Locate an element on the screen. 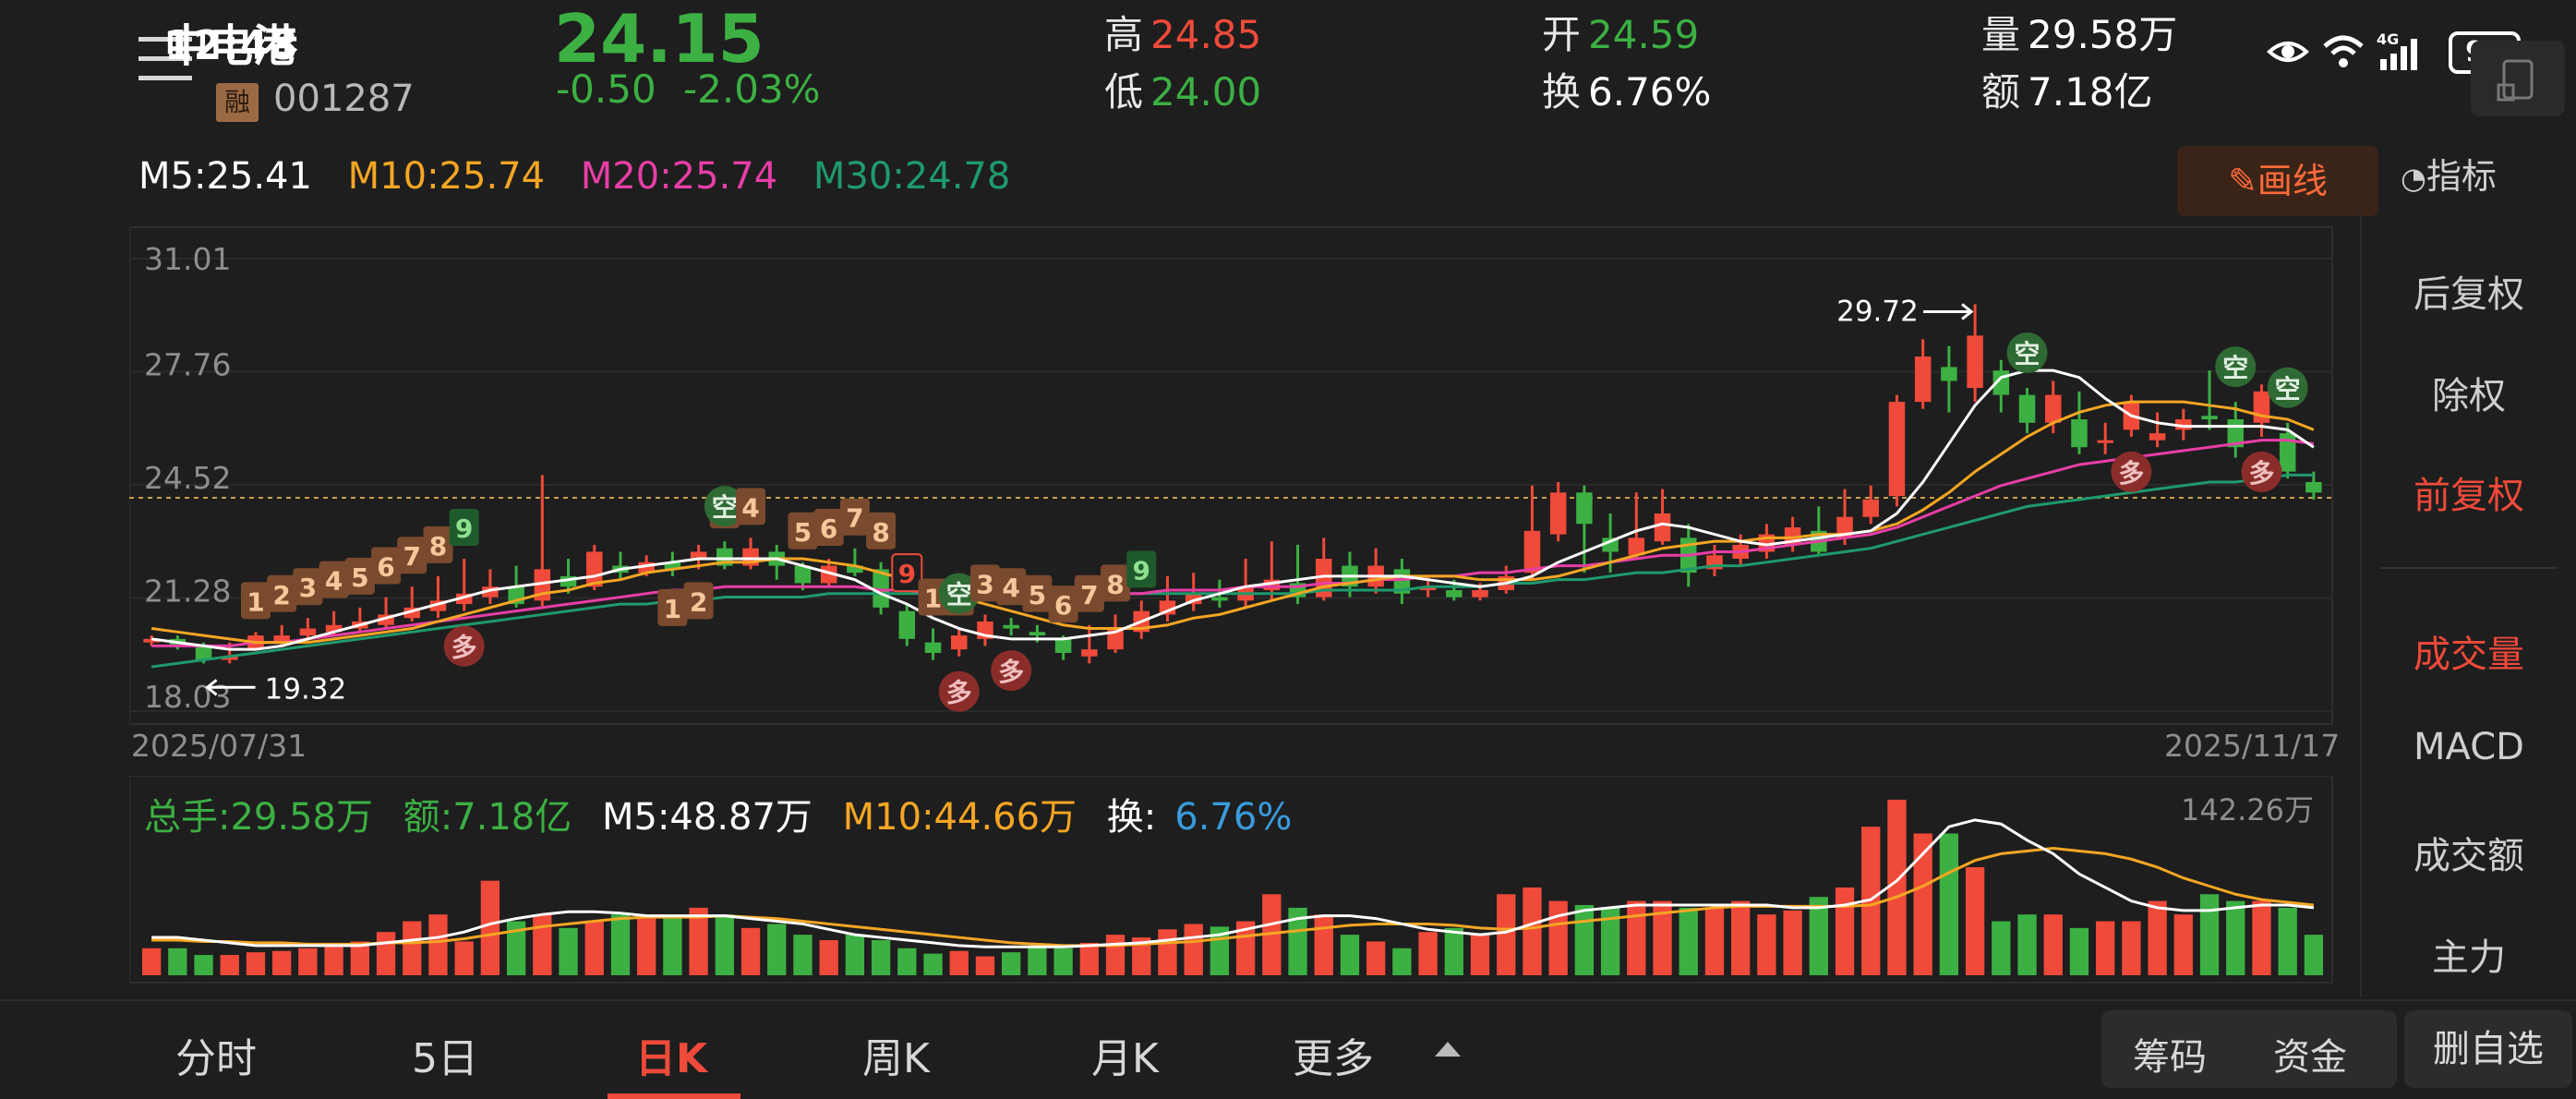  tab-monthly-k: 月K is located at coordinates (1125, 1058).